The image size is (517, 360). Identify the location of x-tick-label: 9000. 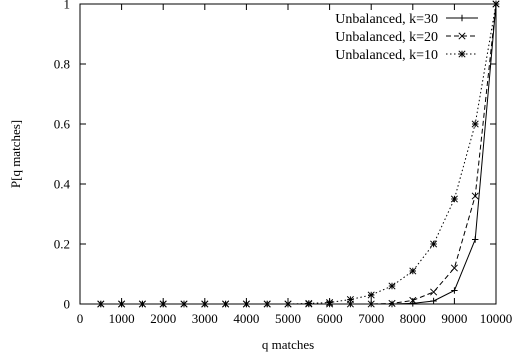
(454, 318).